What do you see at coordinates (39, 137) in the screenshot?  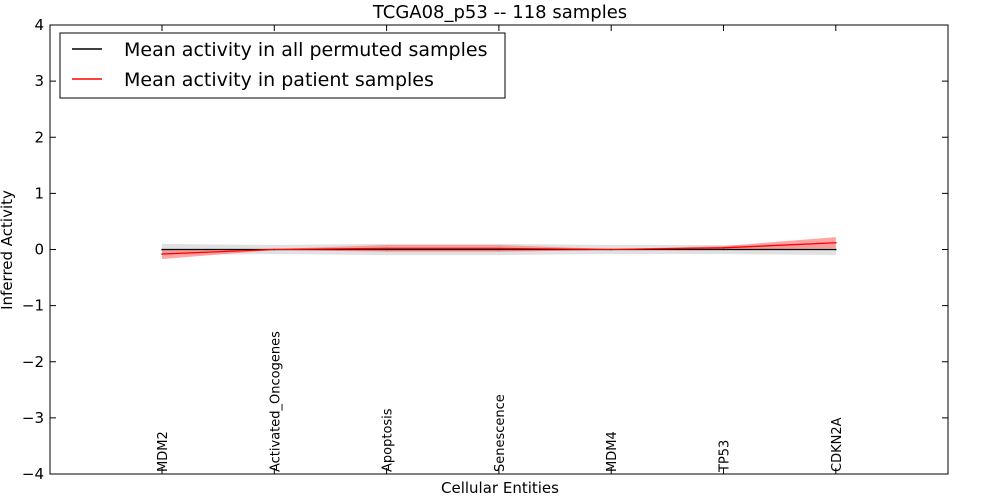 I see `y-tick-label: 2` at bounding box center [39, 137].